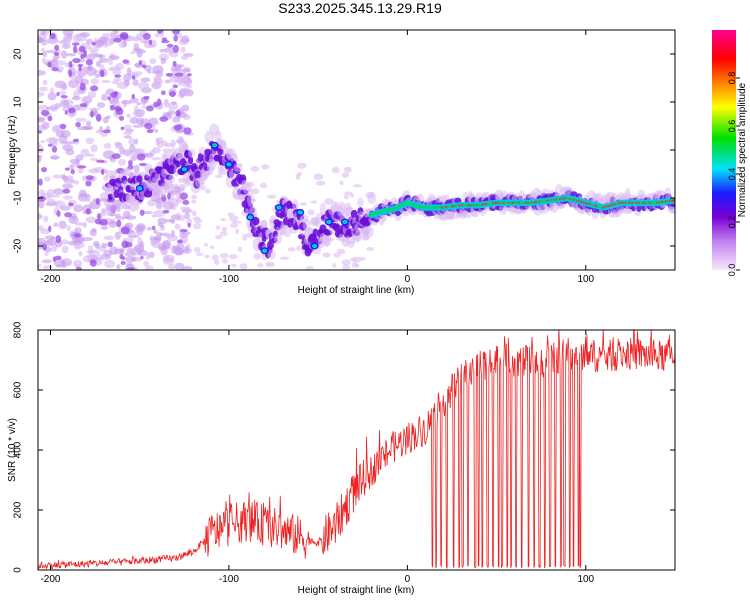 The image size is (750, 600). I want to click on y-tick-label: 0, so click(18, 570).